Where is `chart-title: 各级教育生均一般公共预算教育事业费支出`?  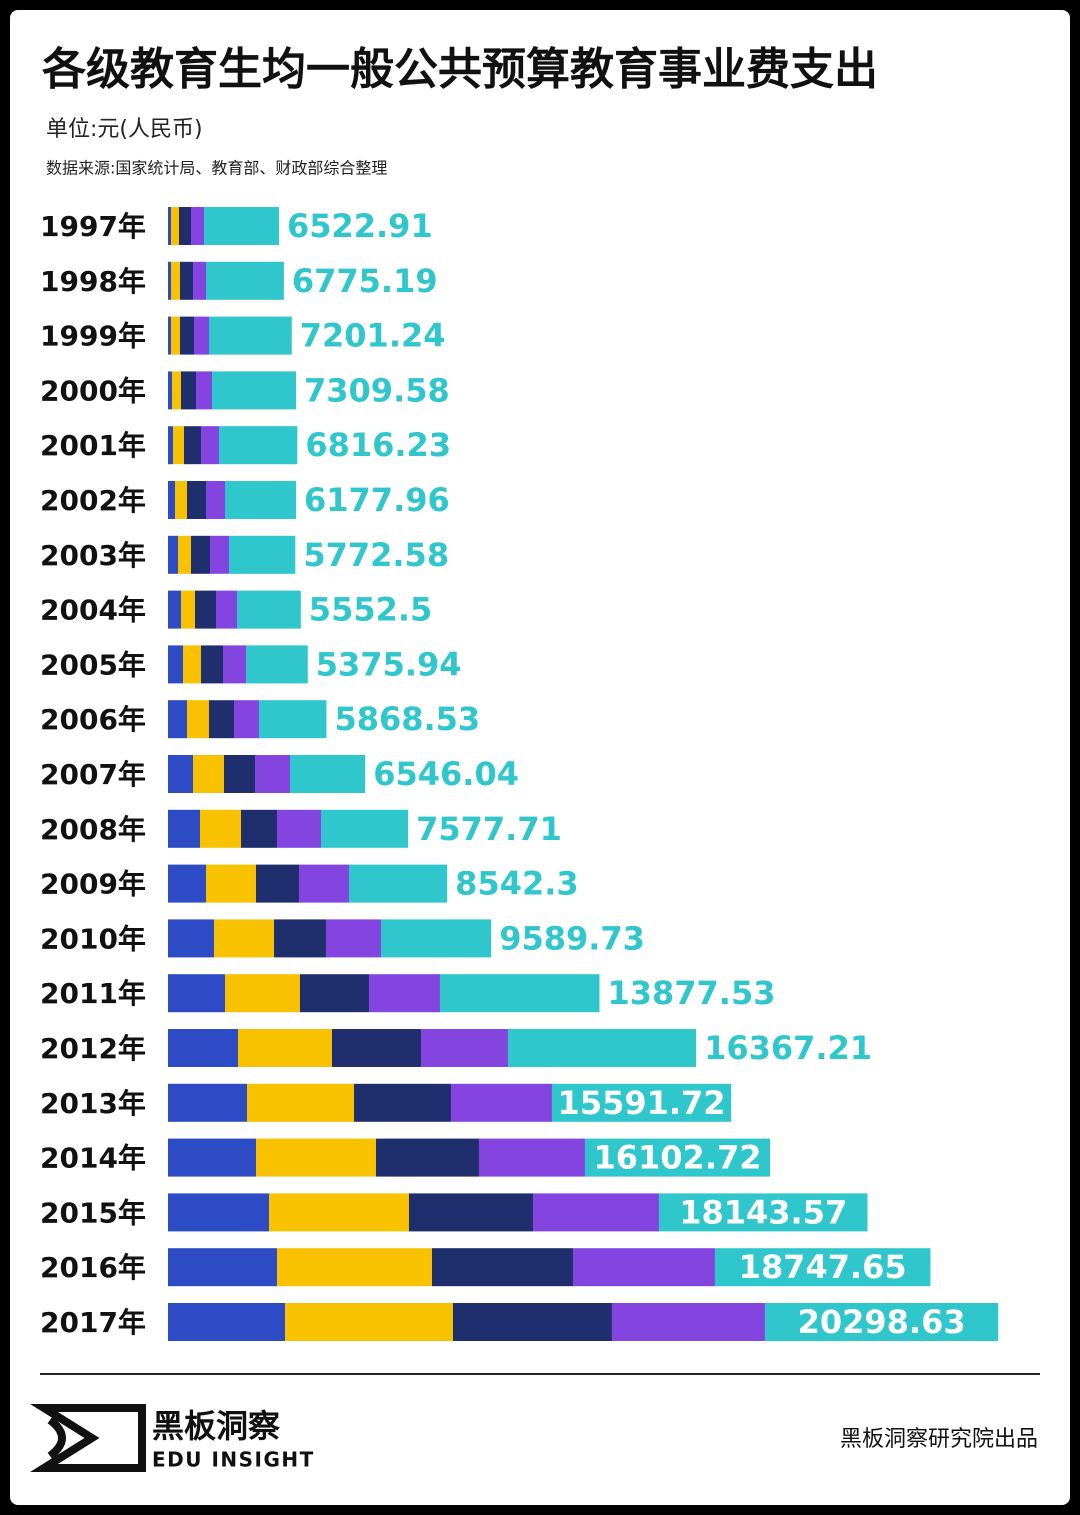
chart-title: 各级教育生均一般公共预算教育事业费支出 is located at coordinates (460, 69).